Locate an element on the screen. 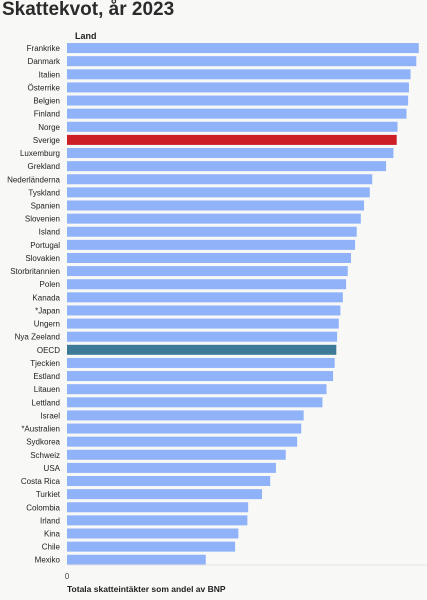 Image resolution: width=427 pixels, height=600 pixels. category-label: Storbritannien is located at coordinates (35, 271).